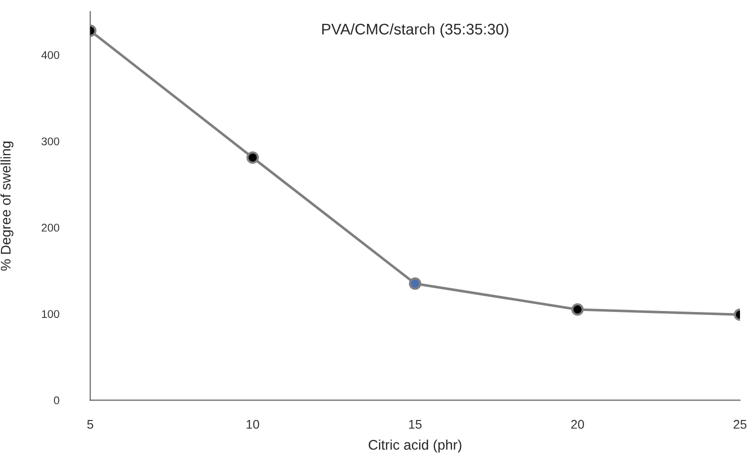  Describe the element at coordinates (51, 141) in the screenshot. I see `y-tick-label: 300` at that location.